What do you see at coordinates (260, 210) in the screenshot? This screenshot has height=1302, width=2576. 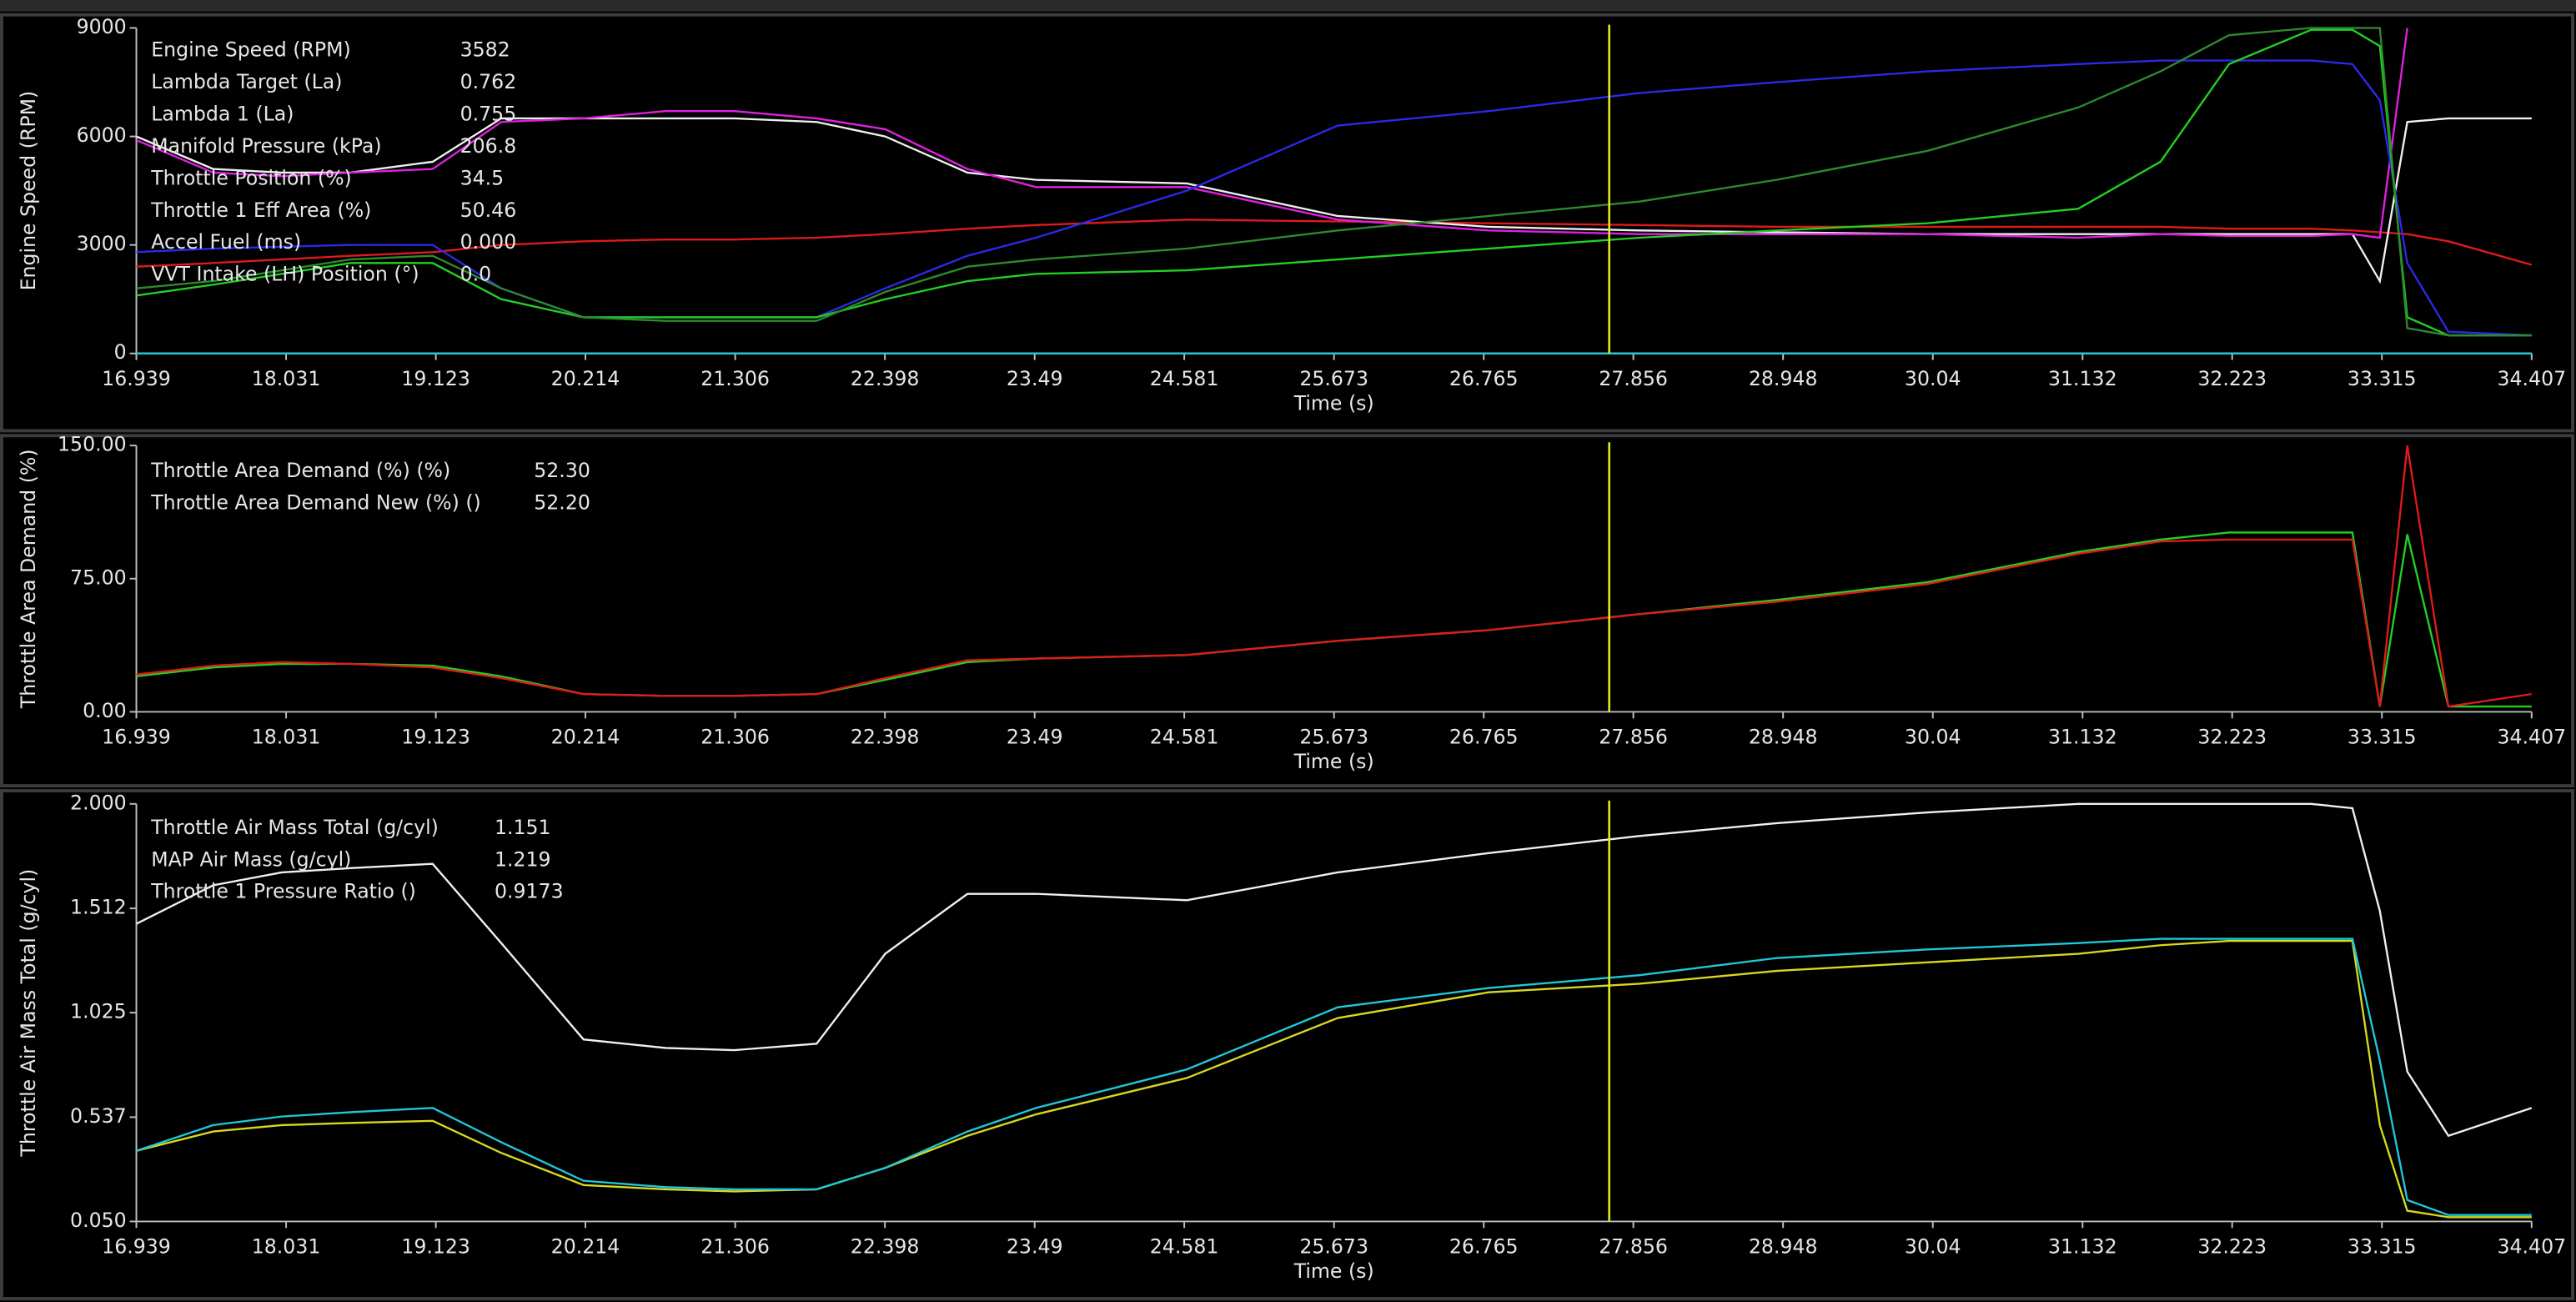 I see `legend-label: Throttle 1 Eff Area (%)` at bounding box center [260, 210].